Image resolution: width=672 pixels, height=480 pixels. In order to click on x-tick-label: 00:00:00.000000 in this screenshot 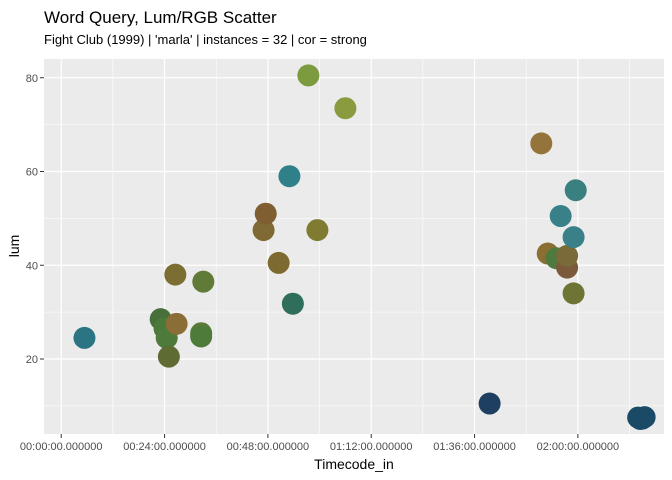, I will do `click(61, 447)`.